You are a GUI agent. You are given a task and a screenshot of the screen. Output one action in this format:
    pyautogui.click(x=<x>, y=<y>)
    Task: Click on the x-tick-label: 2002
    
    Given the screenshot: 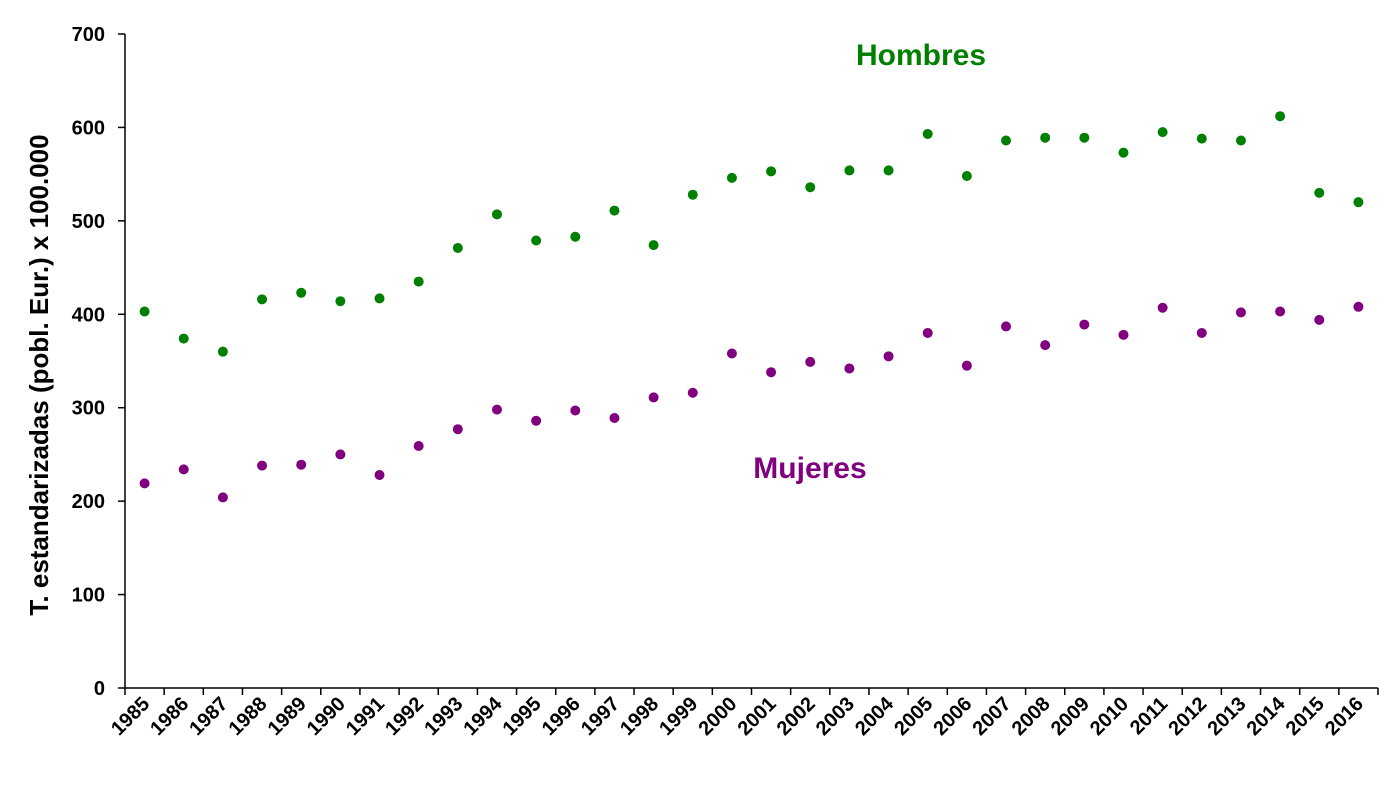 What is the action you would take?
    pyautogui.click(x=796, y=716)
    